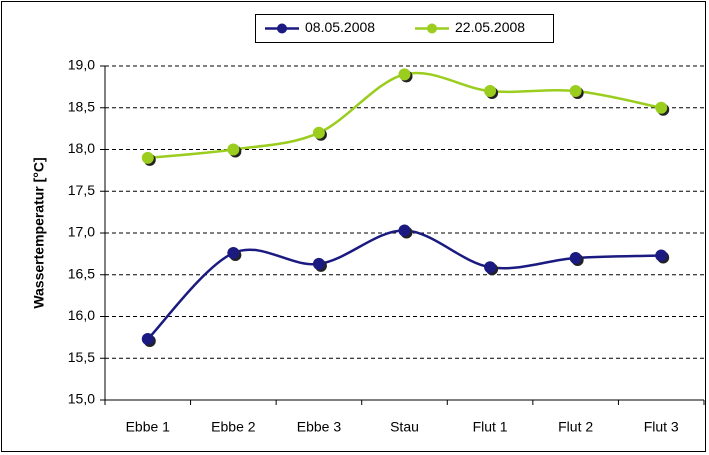  I want to click on y-tick-label: 16,0, so click(81, 315).